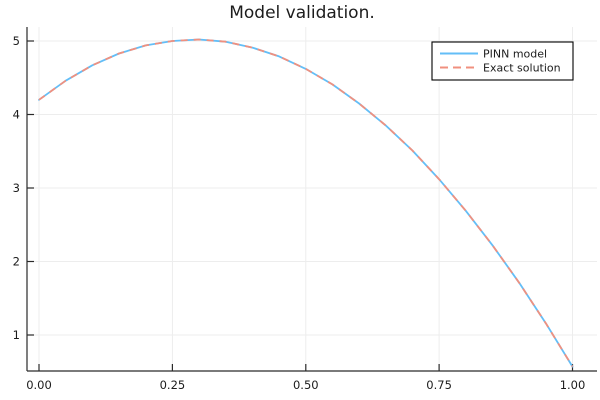 This screenshot has height=400, width=600. I want to click on x-tick-marks, so click(306, 367).